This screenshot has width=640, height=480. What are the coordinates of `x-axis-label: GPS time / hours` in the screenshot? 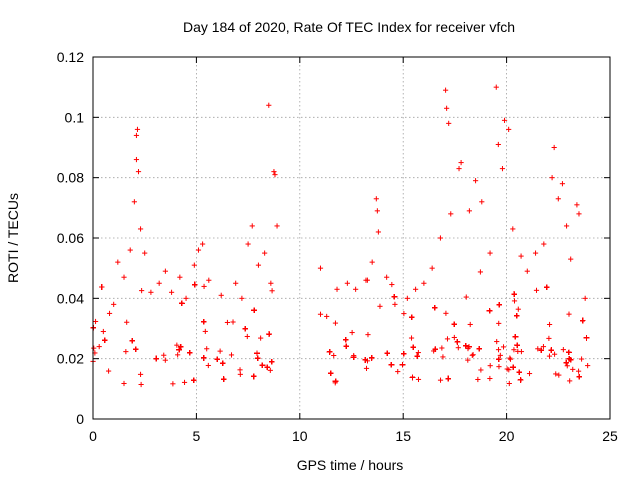 It's located at (350, 465).